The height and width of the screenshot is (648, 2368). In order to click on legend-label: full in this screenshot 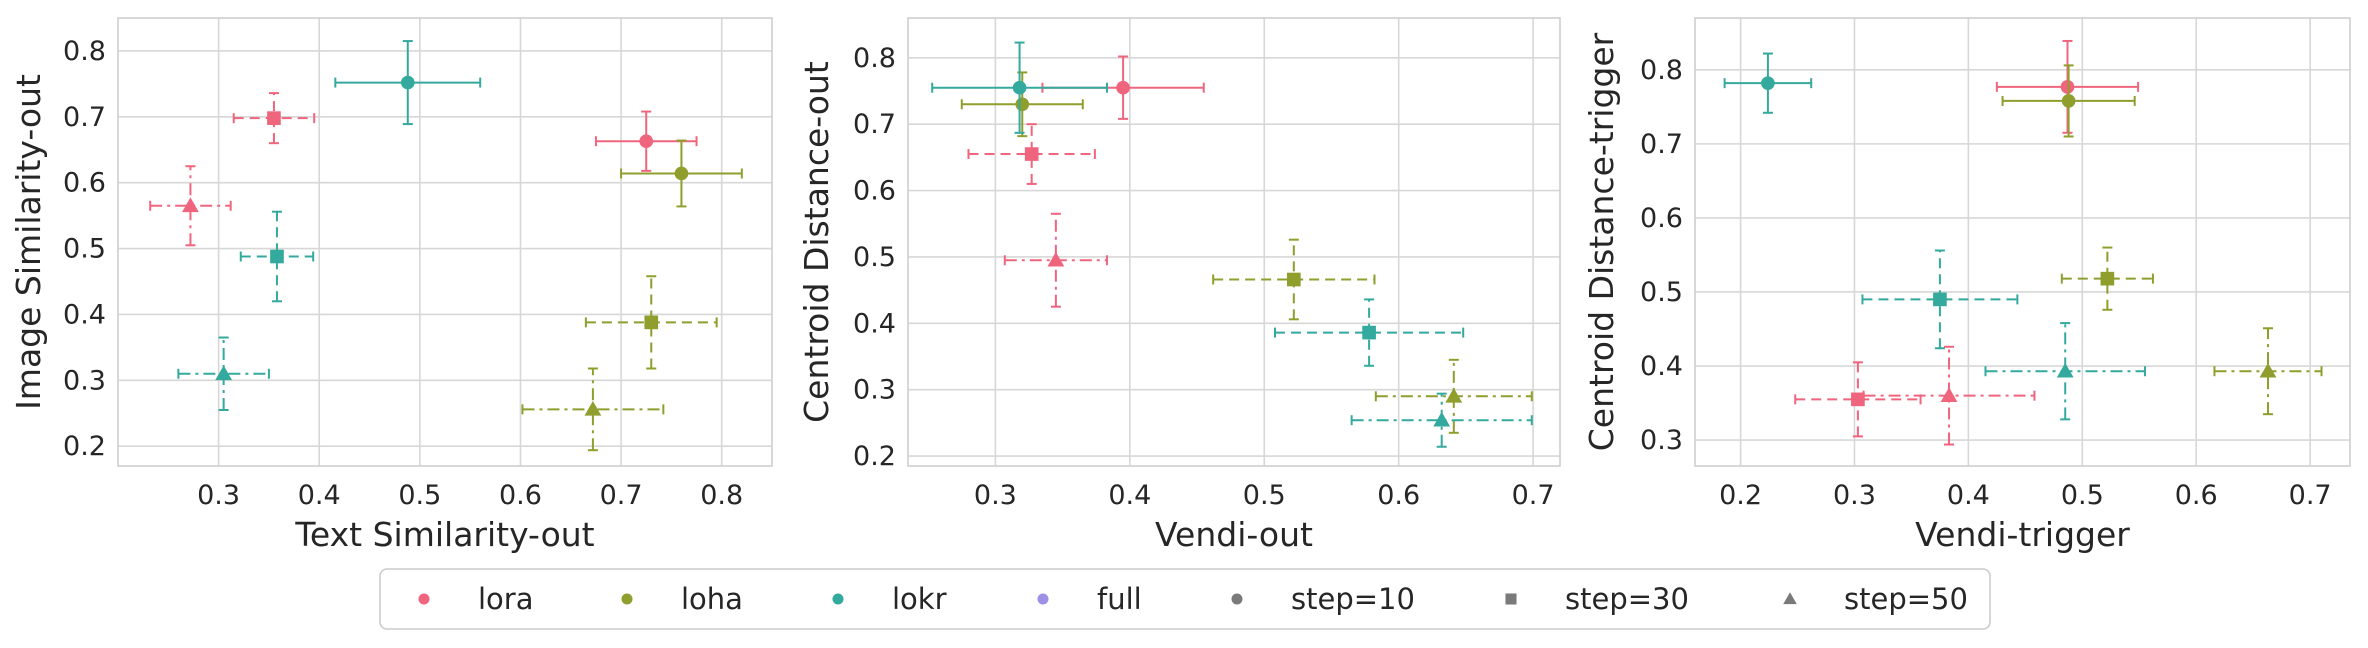, I will do `click(1119, 599)`.